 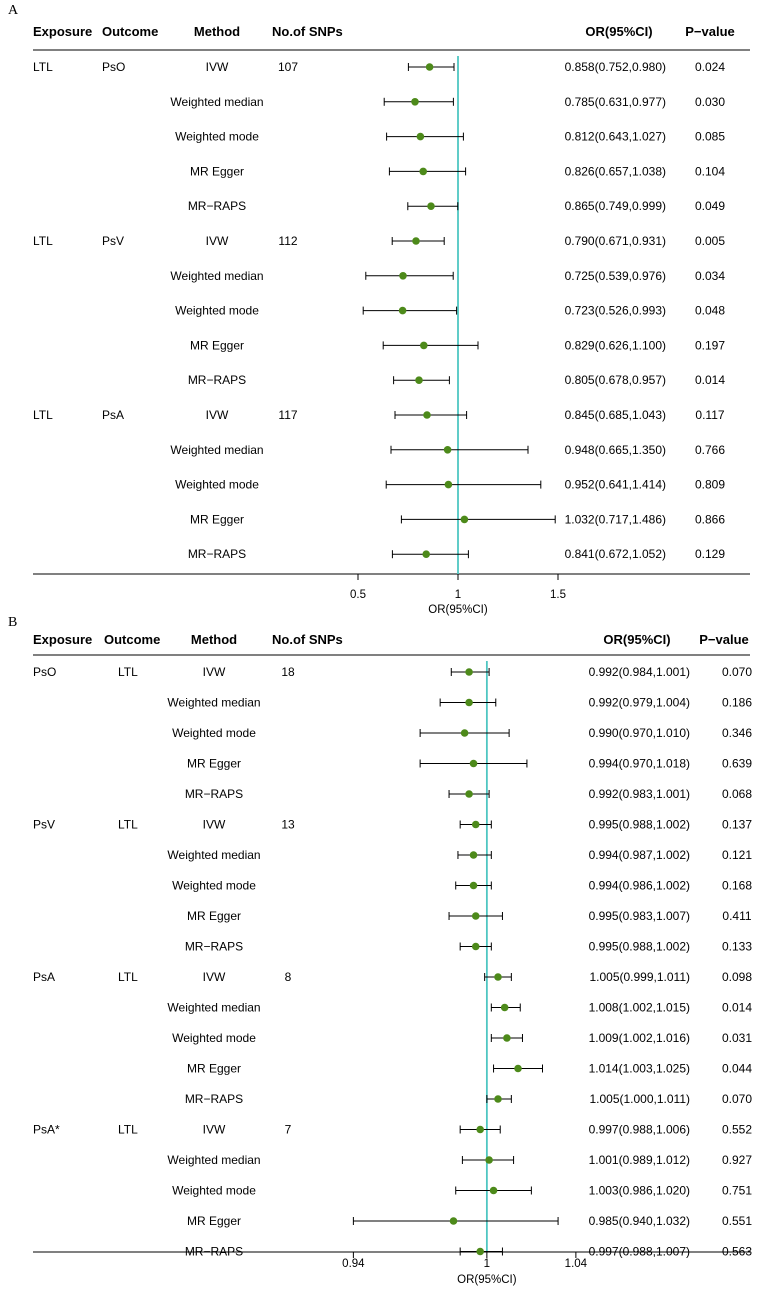 What do you see at coordinates (287, 241) in the screenshot?
I see `cell-nsnps: 112` at bounding box center [287, 241].